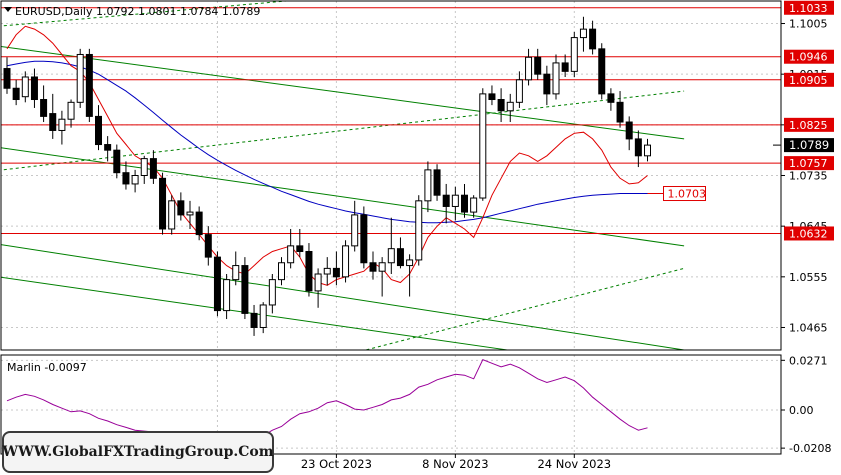 This screenshot has height=475, width=841. What do you see at coordinates (801, 410) in the screenshot?
I see `indicator-tick-label: 0.00` at bounding box center [801, 410].